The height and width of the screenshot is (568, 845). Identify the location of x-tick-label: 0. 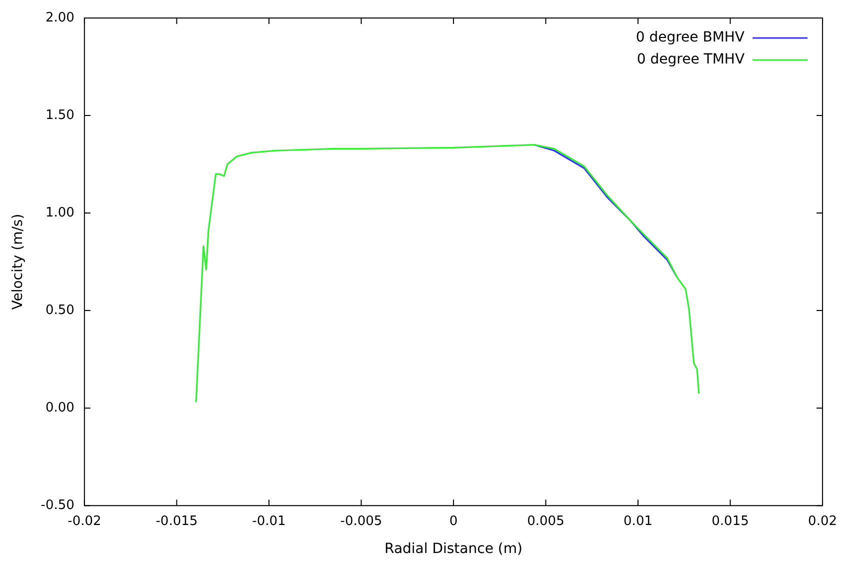
(453, 521).